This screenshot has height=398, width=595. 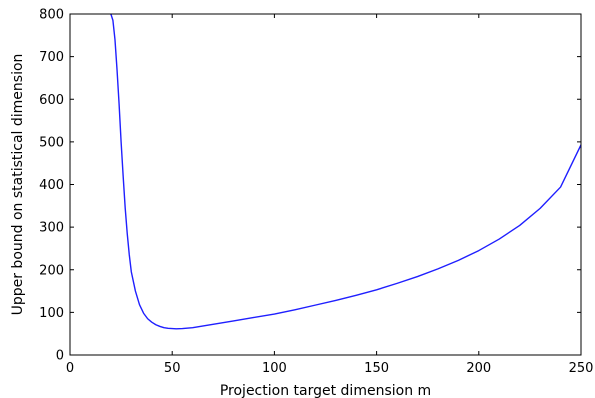 What do you see at coordinates (376, 368) in the screenshot?
I see `x-tick-label: 150` at bounding box center [376, 368].